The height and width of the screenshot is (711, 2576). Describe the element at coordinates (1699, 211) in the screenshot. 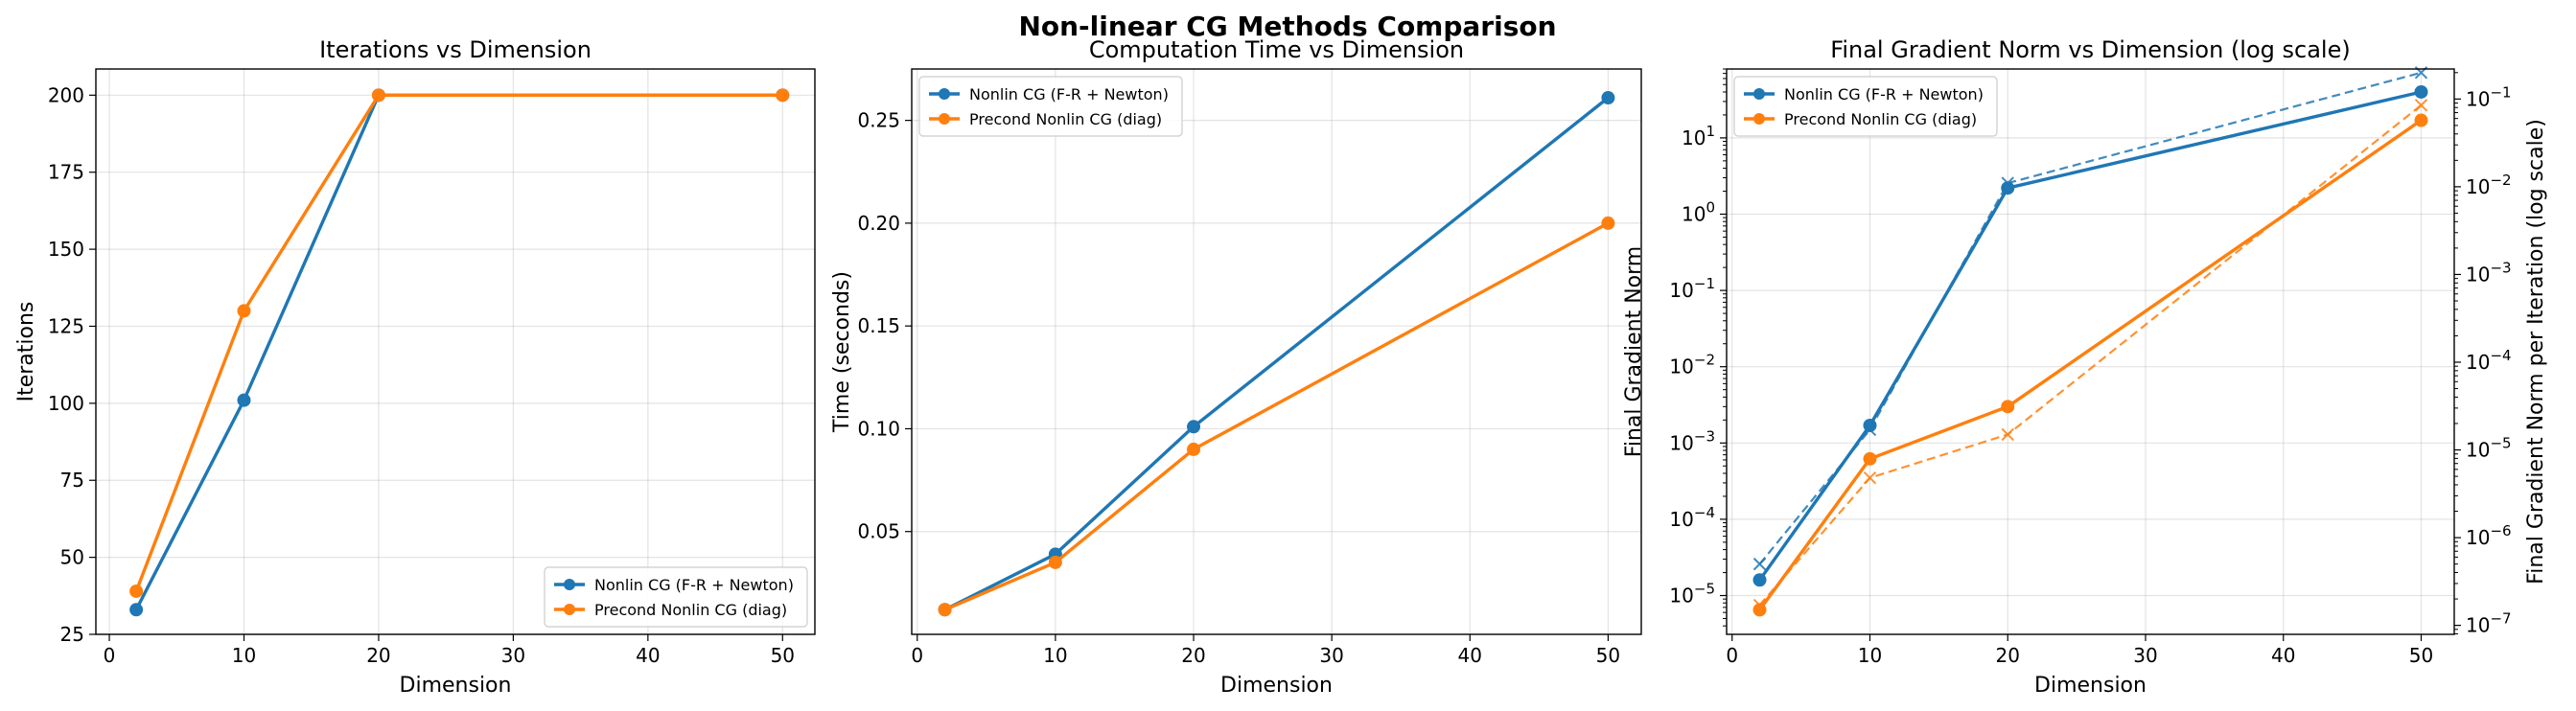

I see `y-tick-label: 100` at that location.